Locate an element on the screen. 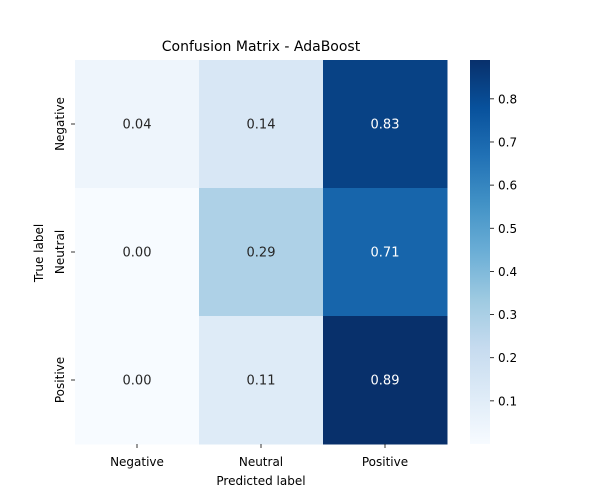  colorbar-tick-label: 0.6 is located at coordinates (507, 186).